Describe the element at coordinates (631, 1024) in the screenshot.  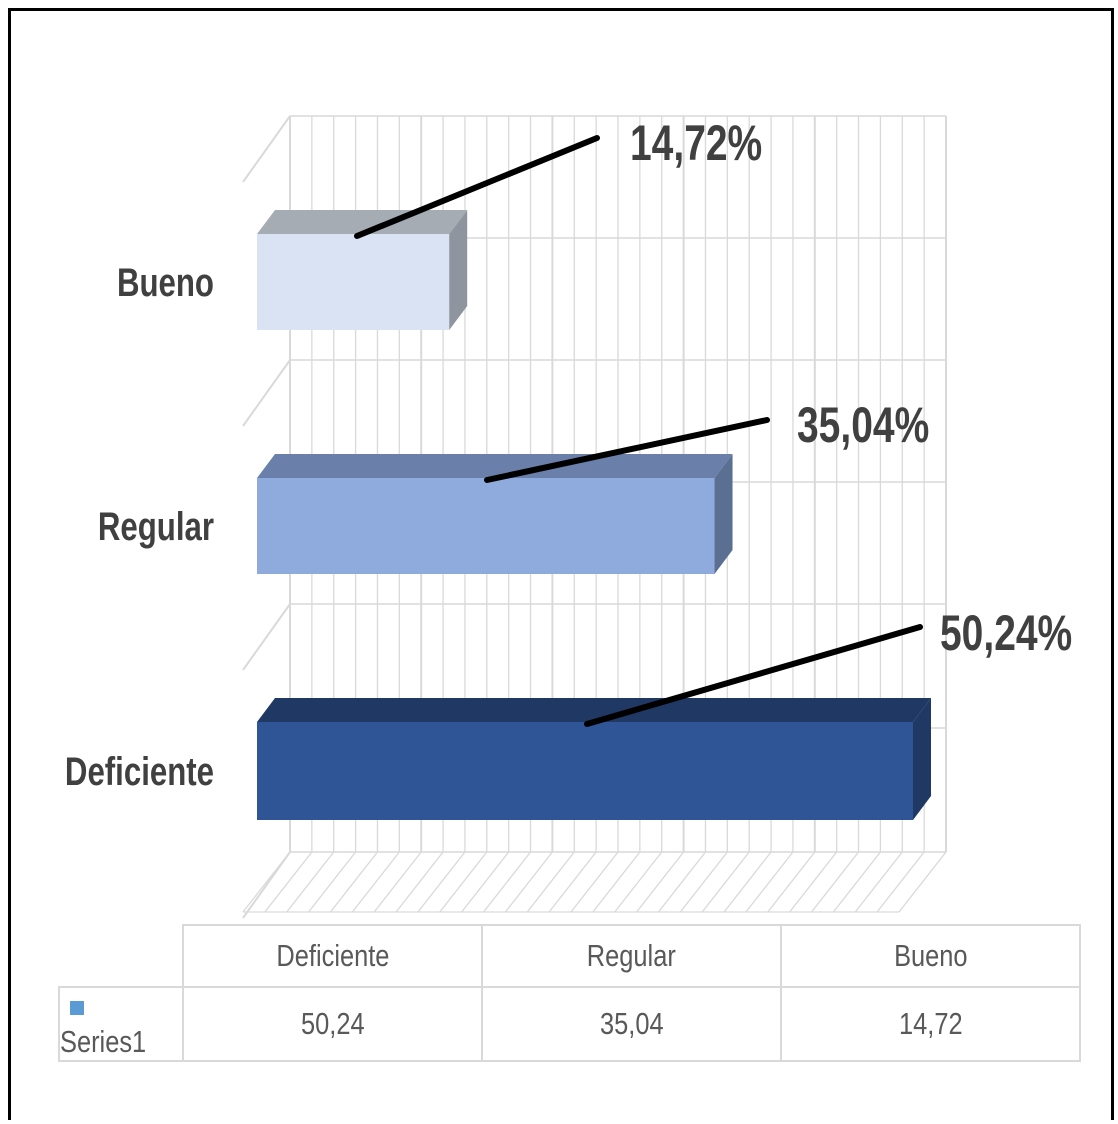
I see `data-table-value-cell: 35,04` at that location.